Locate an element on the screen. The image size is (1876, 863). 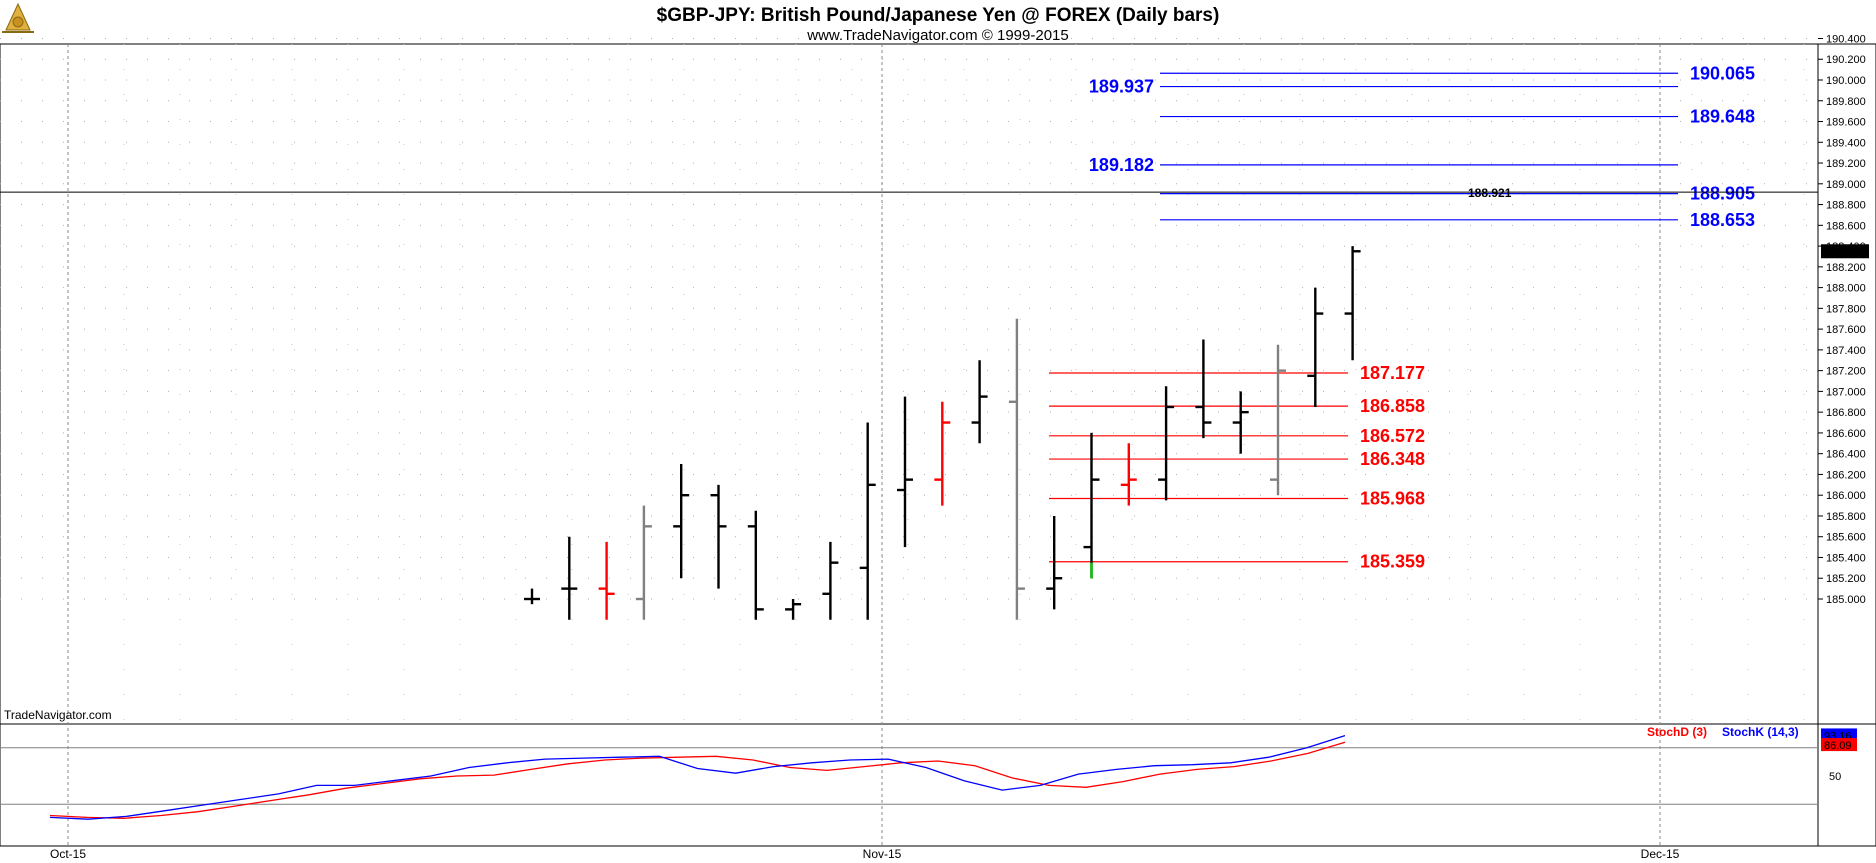
x-tick-label: Dec-15 is located at coordinates (1660, 854).